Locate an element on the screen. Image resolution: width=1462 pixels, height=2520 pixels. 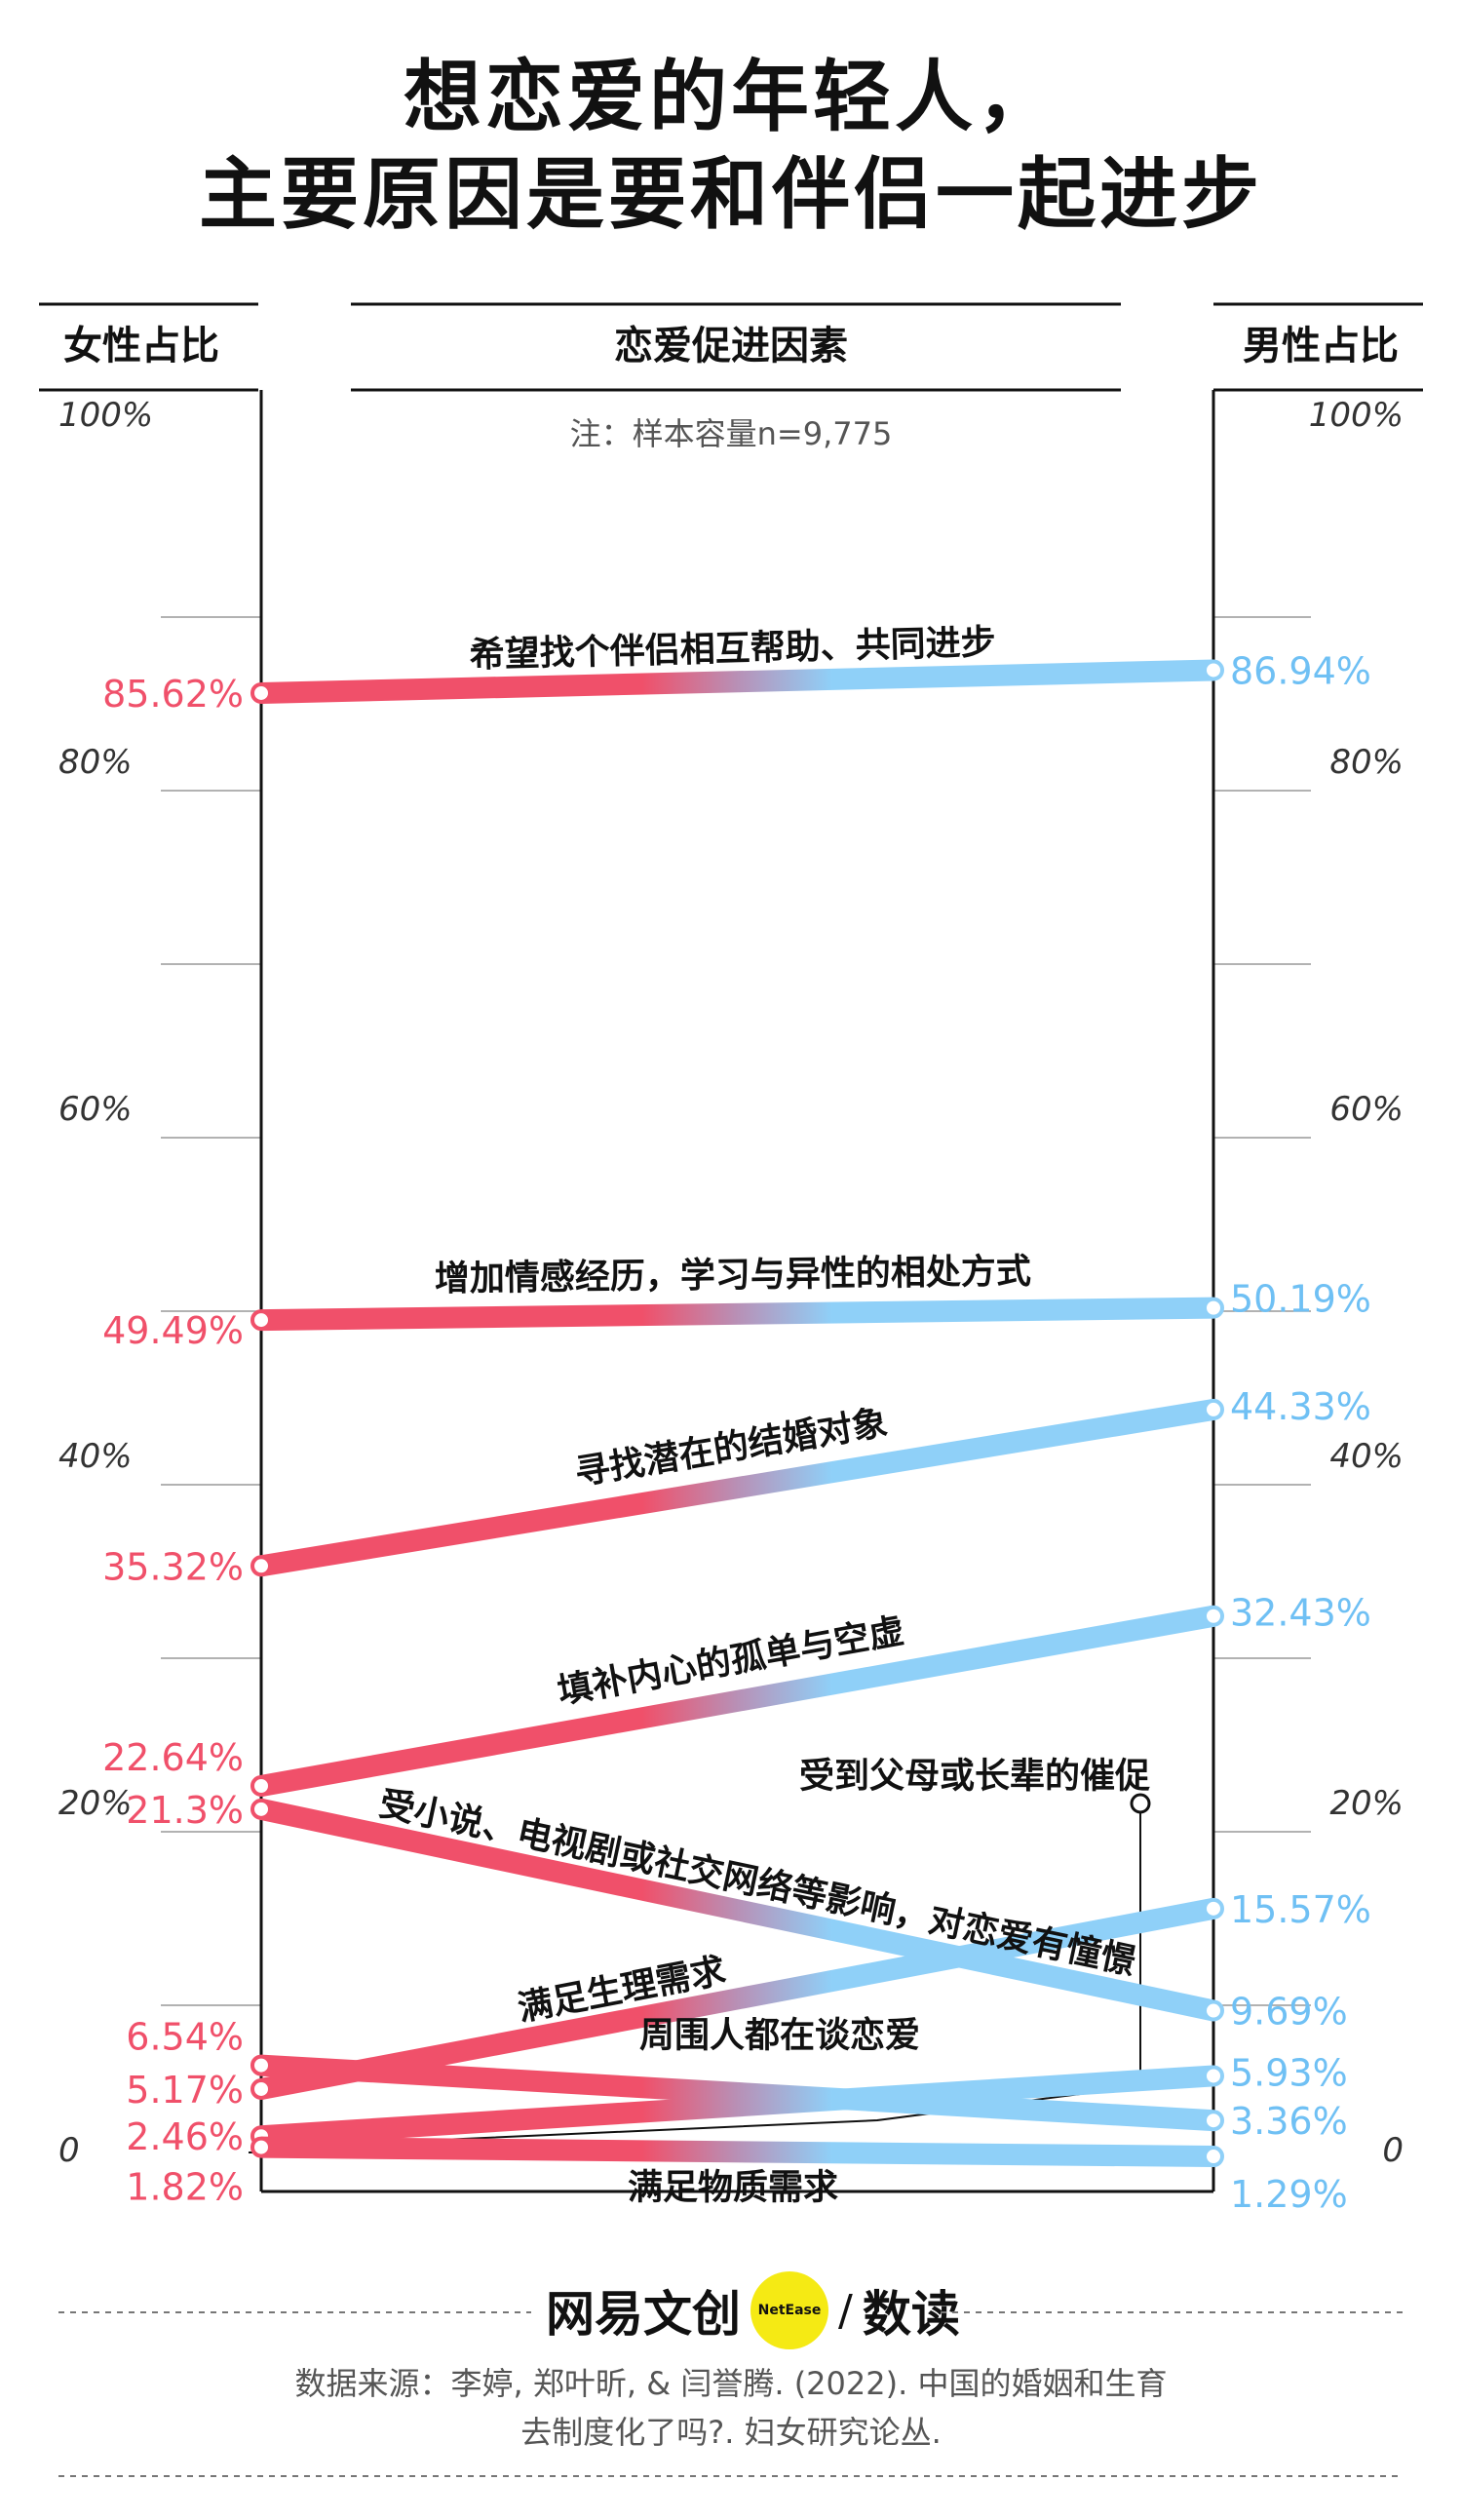
y-tick-right: 0 is located at coordinates (1393, 2150).